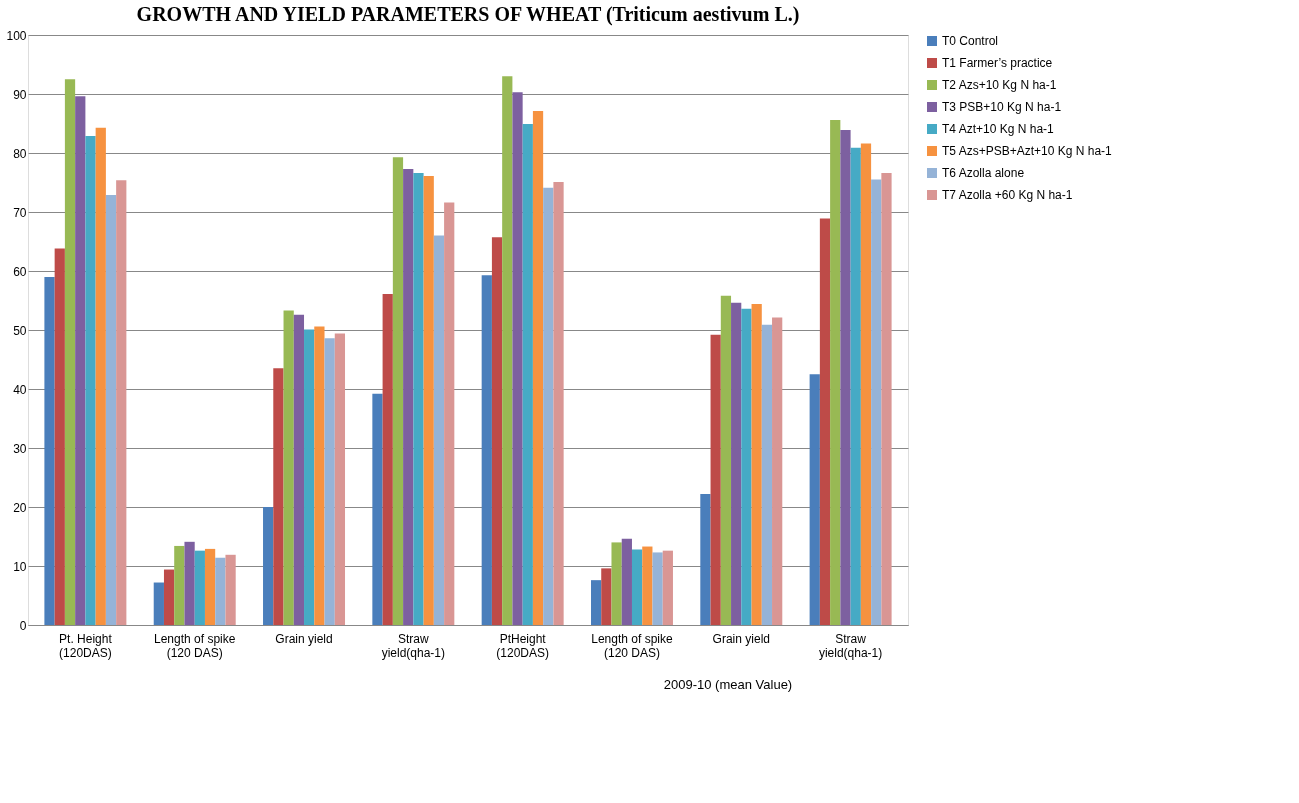 This screenshot has height=803, width=1299. What do you see at coordinates (20, 330) in the screenshot?
I see `y-tick-label: 50` at bounding box center [20, 330].